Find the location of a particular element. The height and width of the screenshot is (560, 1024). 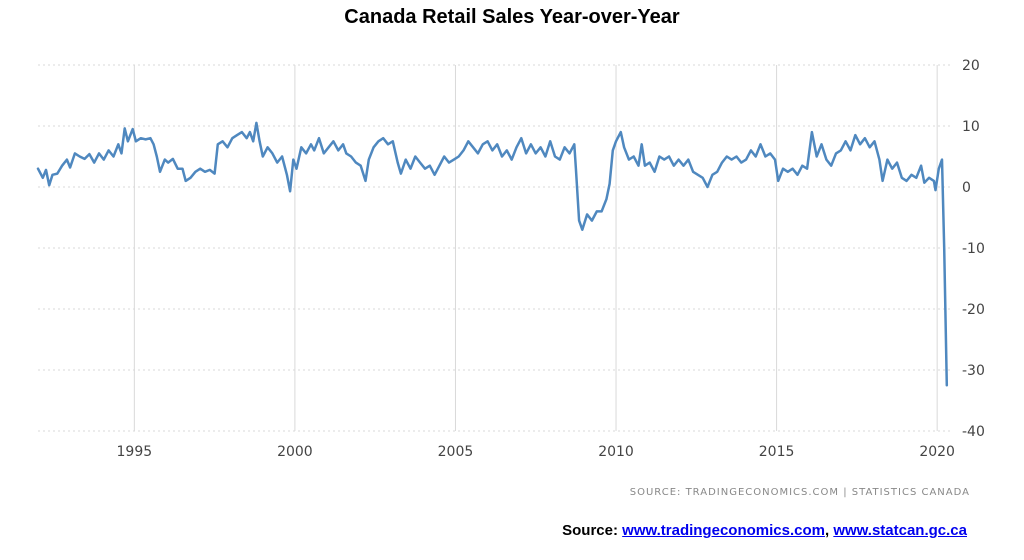

x-tick-label: 2005 is located at coordinates (456, 452).